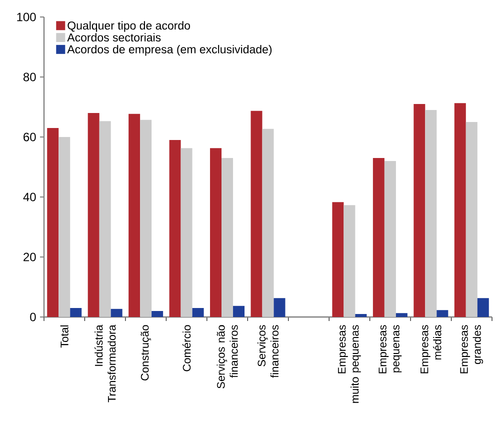 The width and height of the screenshot is (496, 434). I want to click on y-tick-label: 60, so click(30, 137).